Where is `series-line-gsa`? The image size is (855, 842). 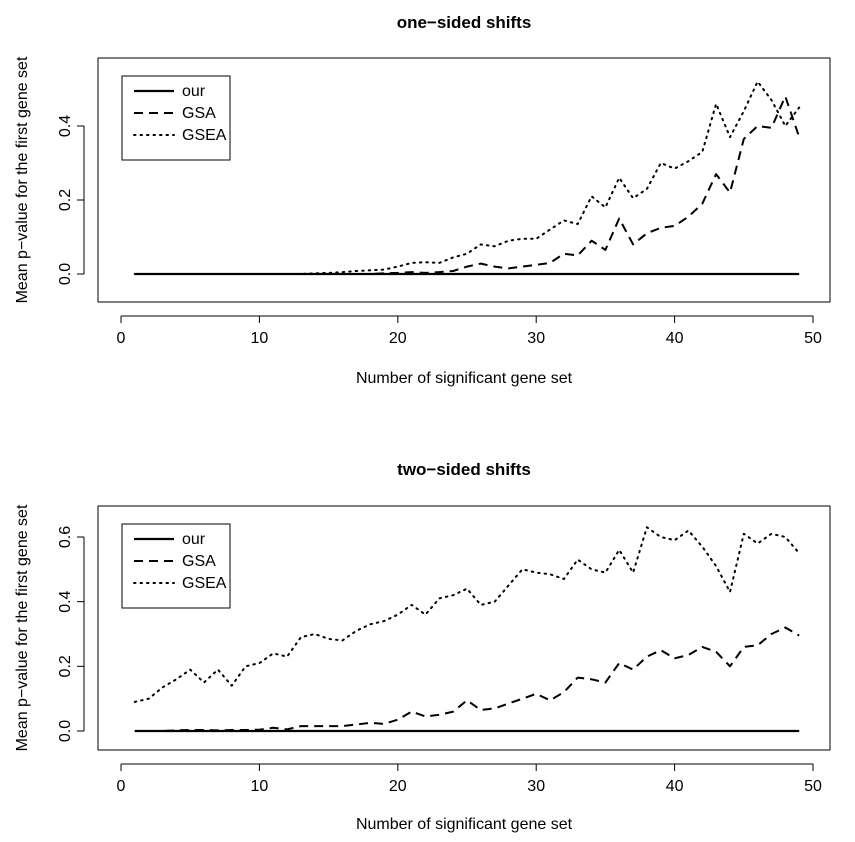 series-line-gsa is located at coordinates (467, 679).